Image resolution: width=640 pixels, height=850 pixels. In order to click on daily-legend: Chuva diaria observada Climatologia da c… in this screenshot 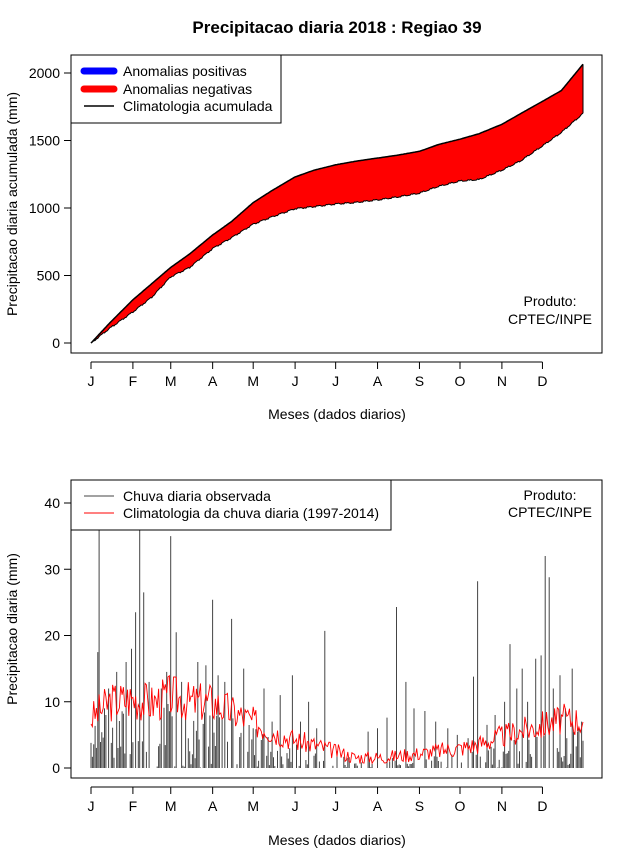, I will do `click(231, 505)`.